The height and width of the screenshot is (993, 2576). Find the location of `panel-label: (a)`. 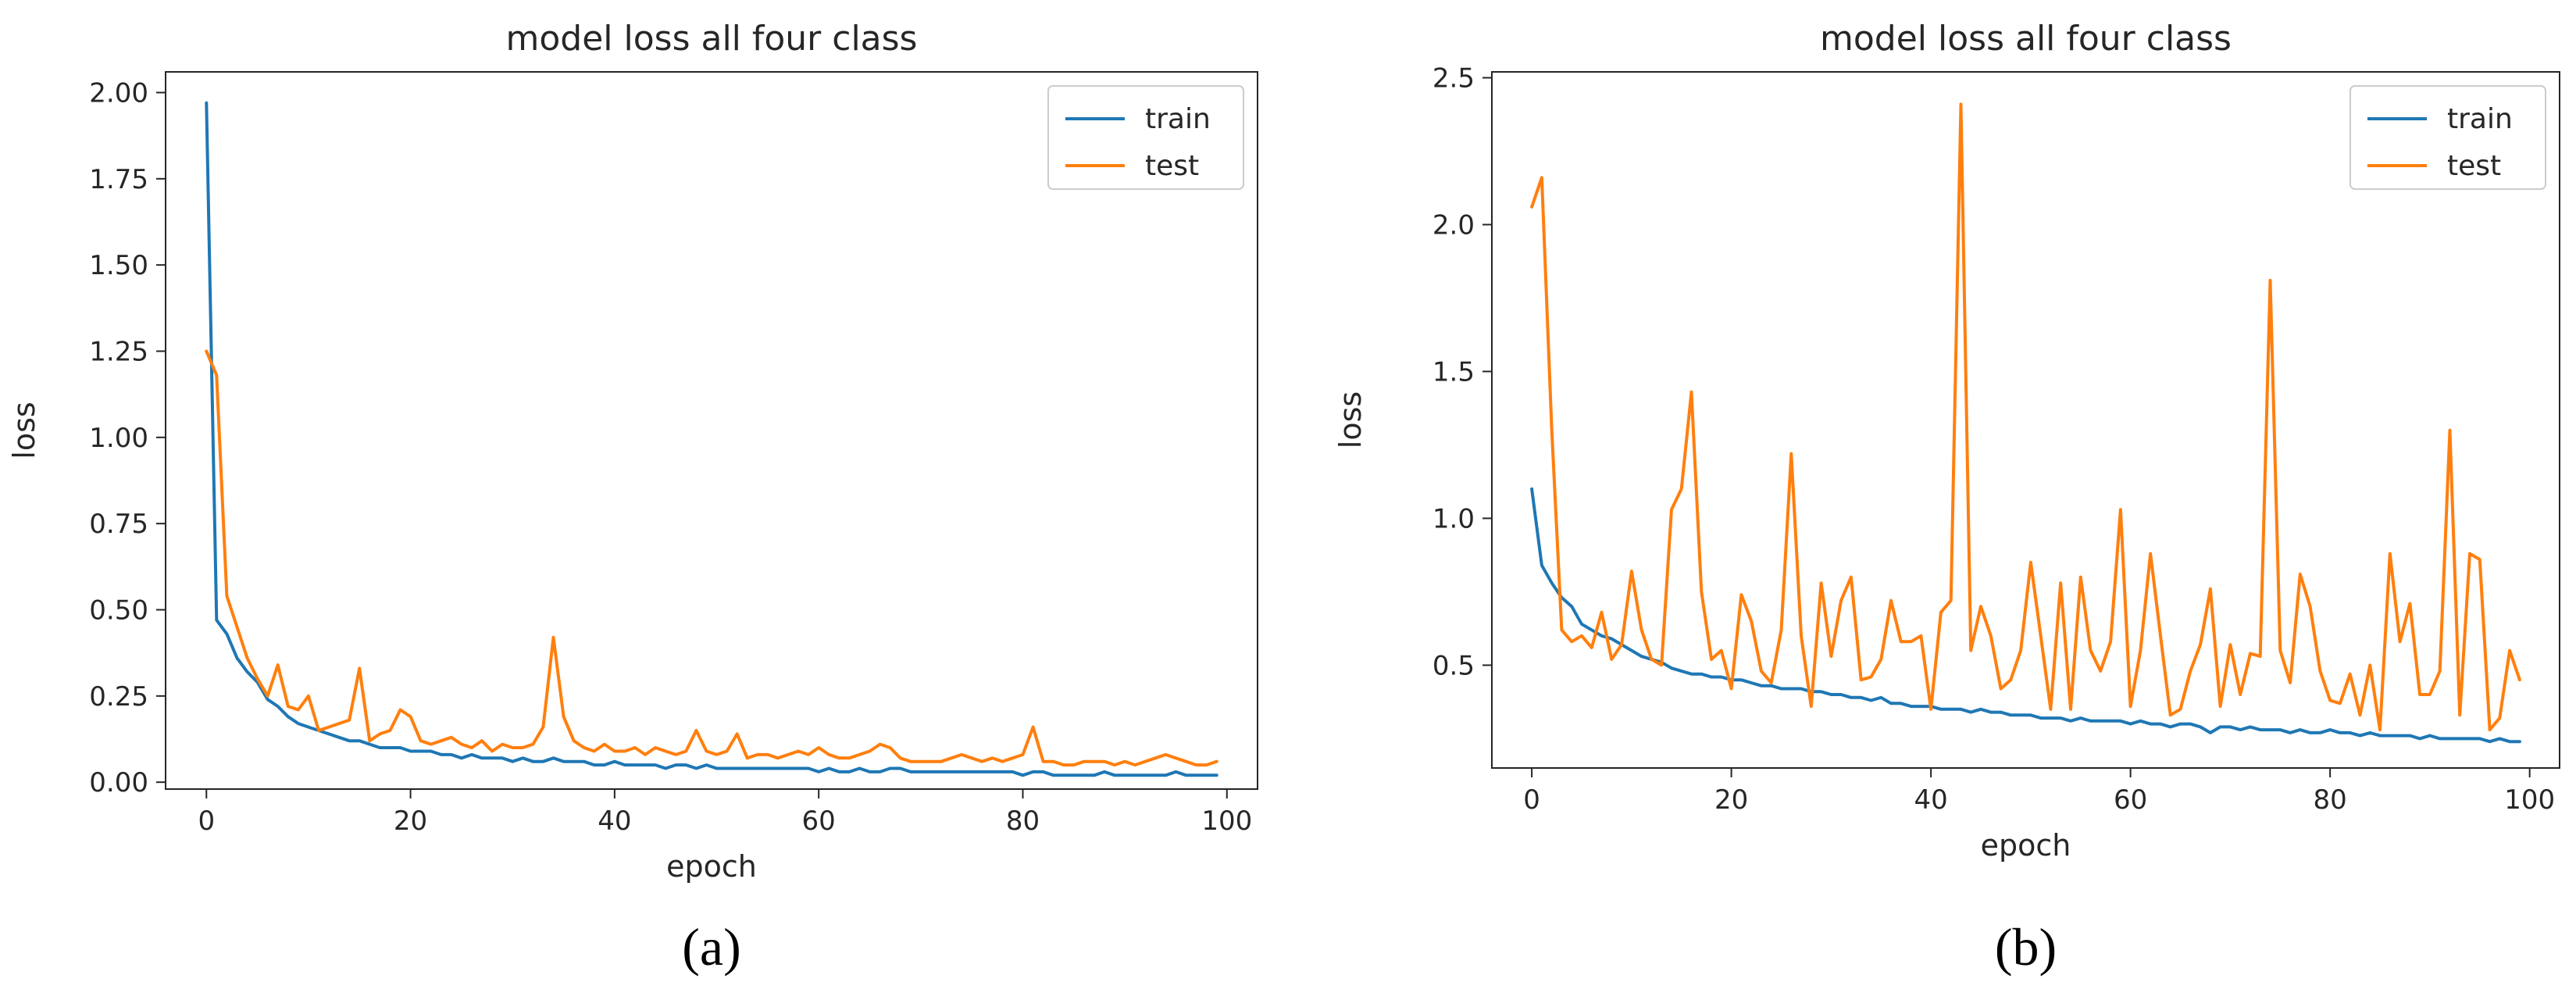

panel-label: (a) is located at coordinates (711, 947).